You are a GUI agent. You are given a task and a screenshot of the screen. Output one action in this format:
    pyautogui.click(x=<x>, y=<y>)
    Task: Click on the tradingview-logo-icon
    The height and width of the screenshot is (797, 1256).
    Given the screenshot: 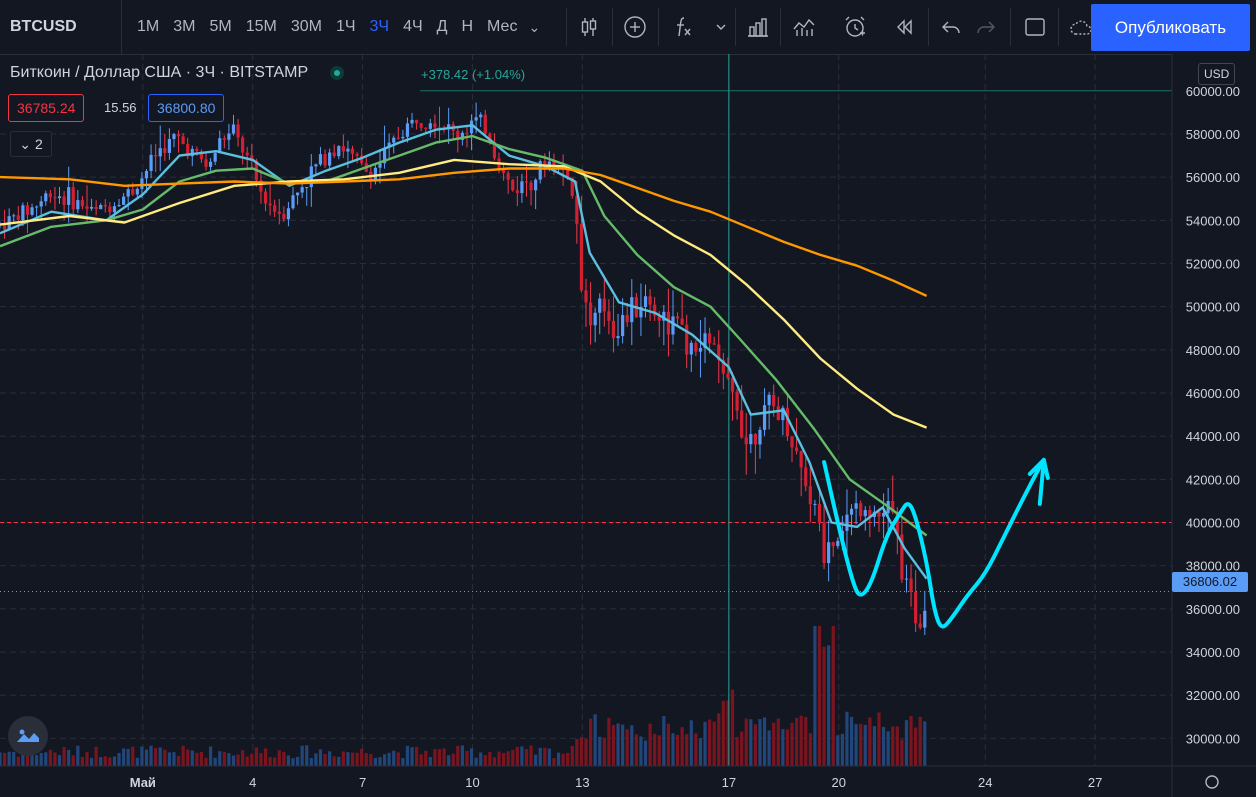 What is the action you would take?
    pyautogui.click(x=28, y=736)
    